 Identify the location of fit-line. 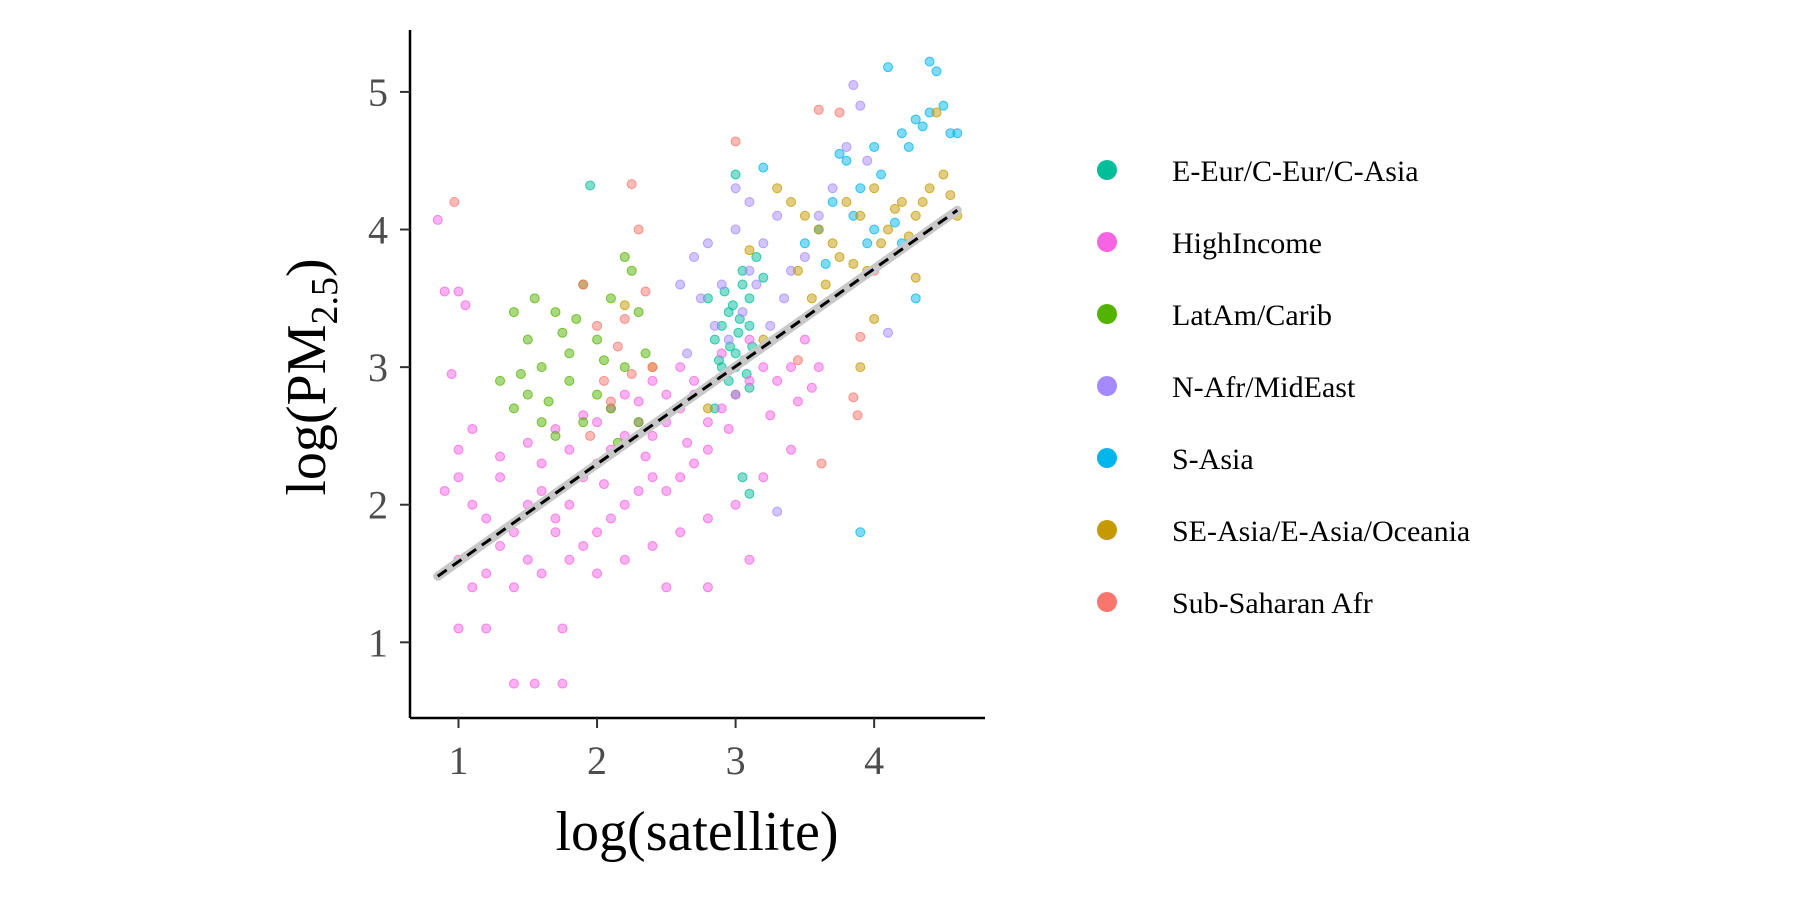
(697, 393).